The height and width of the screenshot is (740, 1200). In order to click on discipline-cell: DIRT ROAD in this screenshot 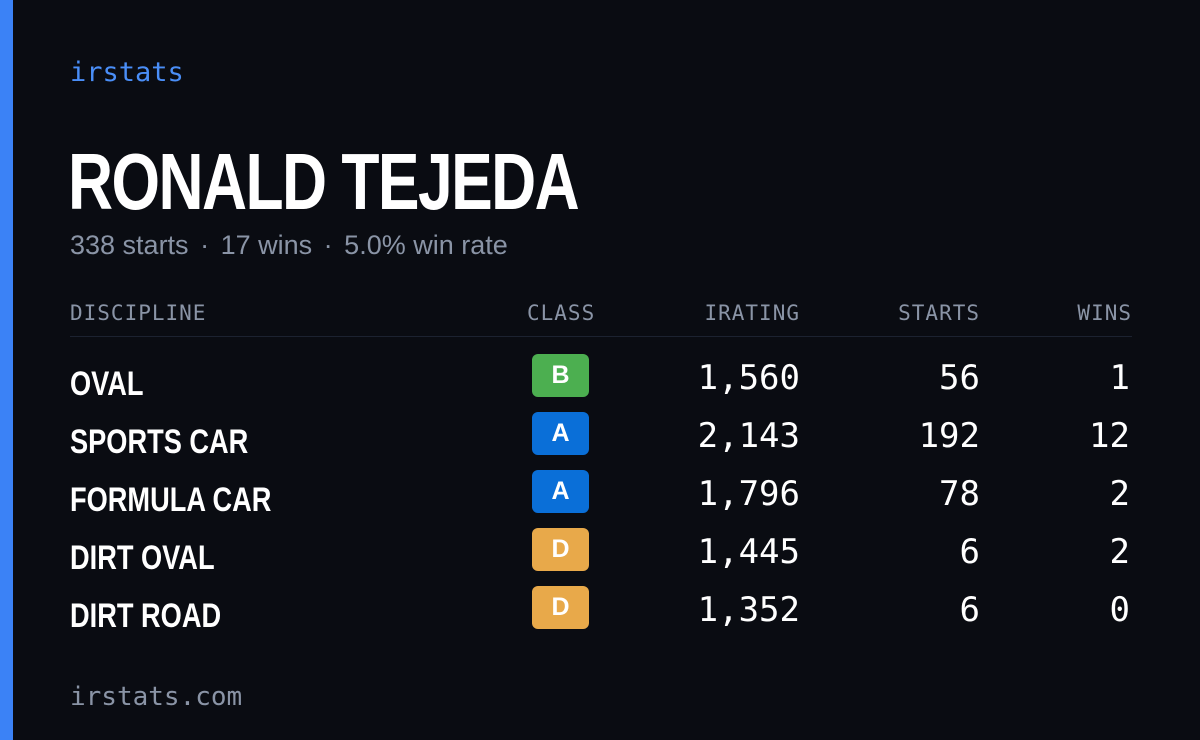, I will do `click(146, 616)`.